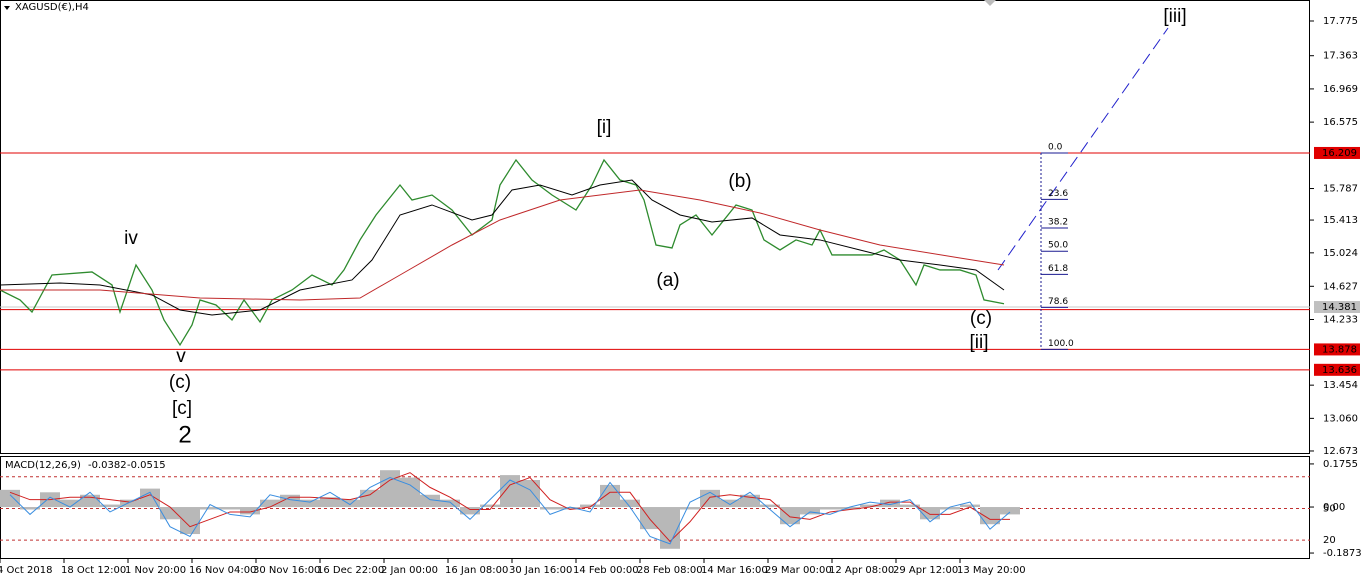 The width and height of the screenshot is (1362, 582). I want to click on level-label: 16.209, so click(1339, 153).